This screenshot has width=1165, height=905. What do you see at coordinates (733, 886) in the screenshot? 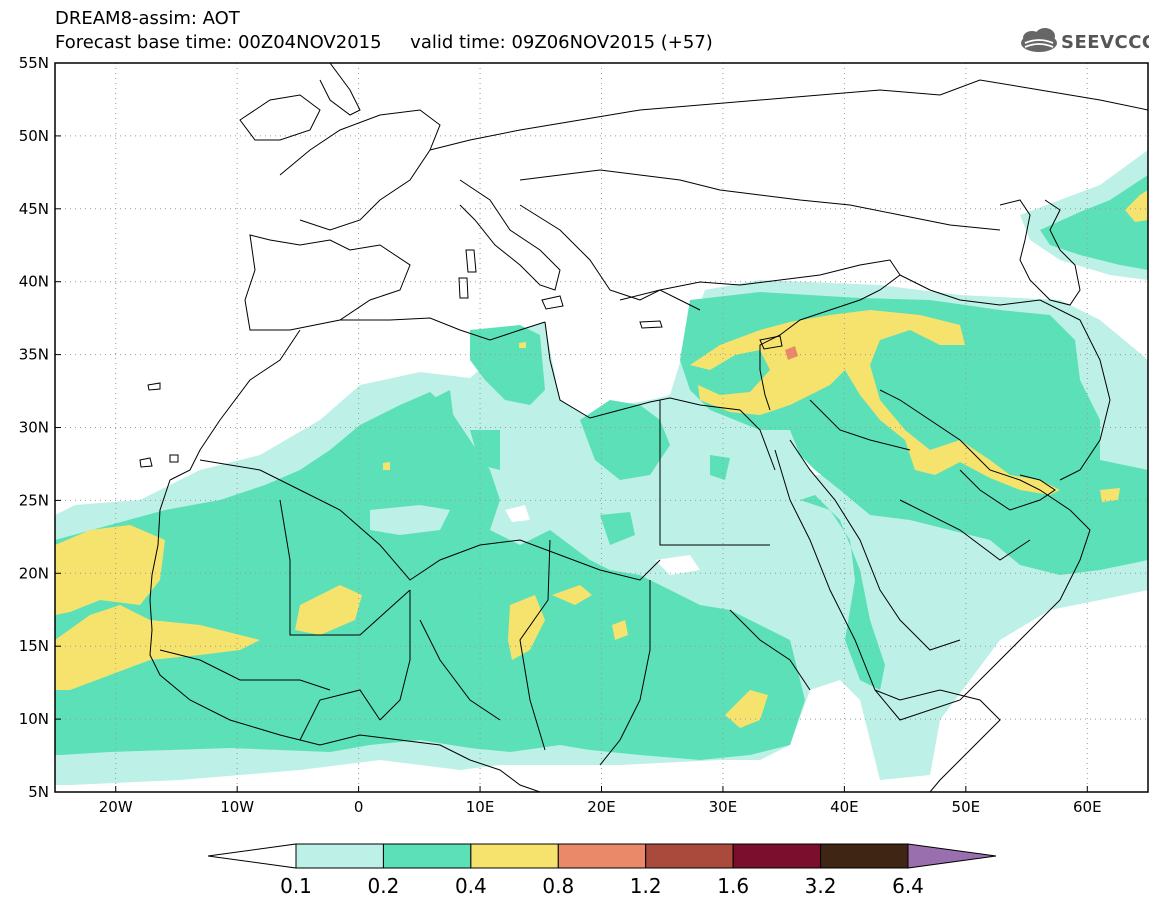
I see `colorbar-level-label: 1.6` at bounding box center [733, 886].